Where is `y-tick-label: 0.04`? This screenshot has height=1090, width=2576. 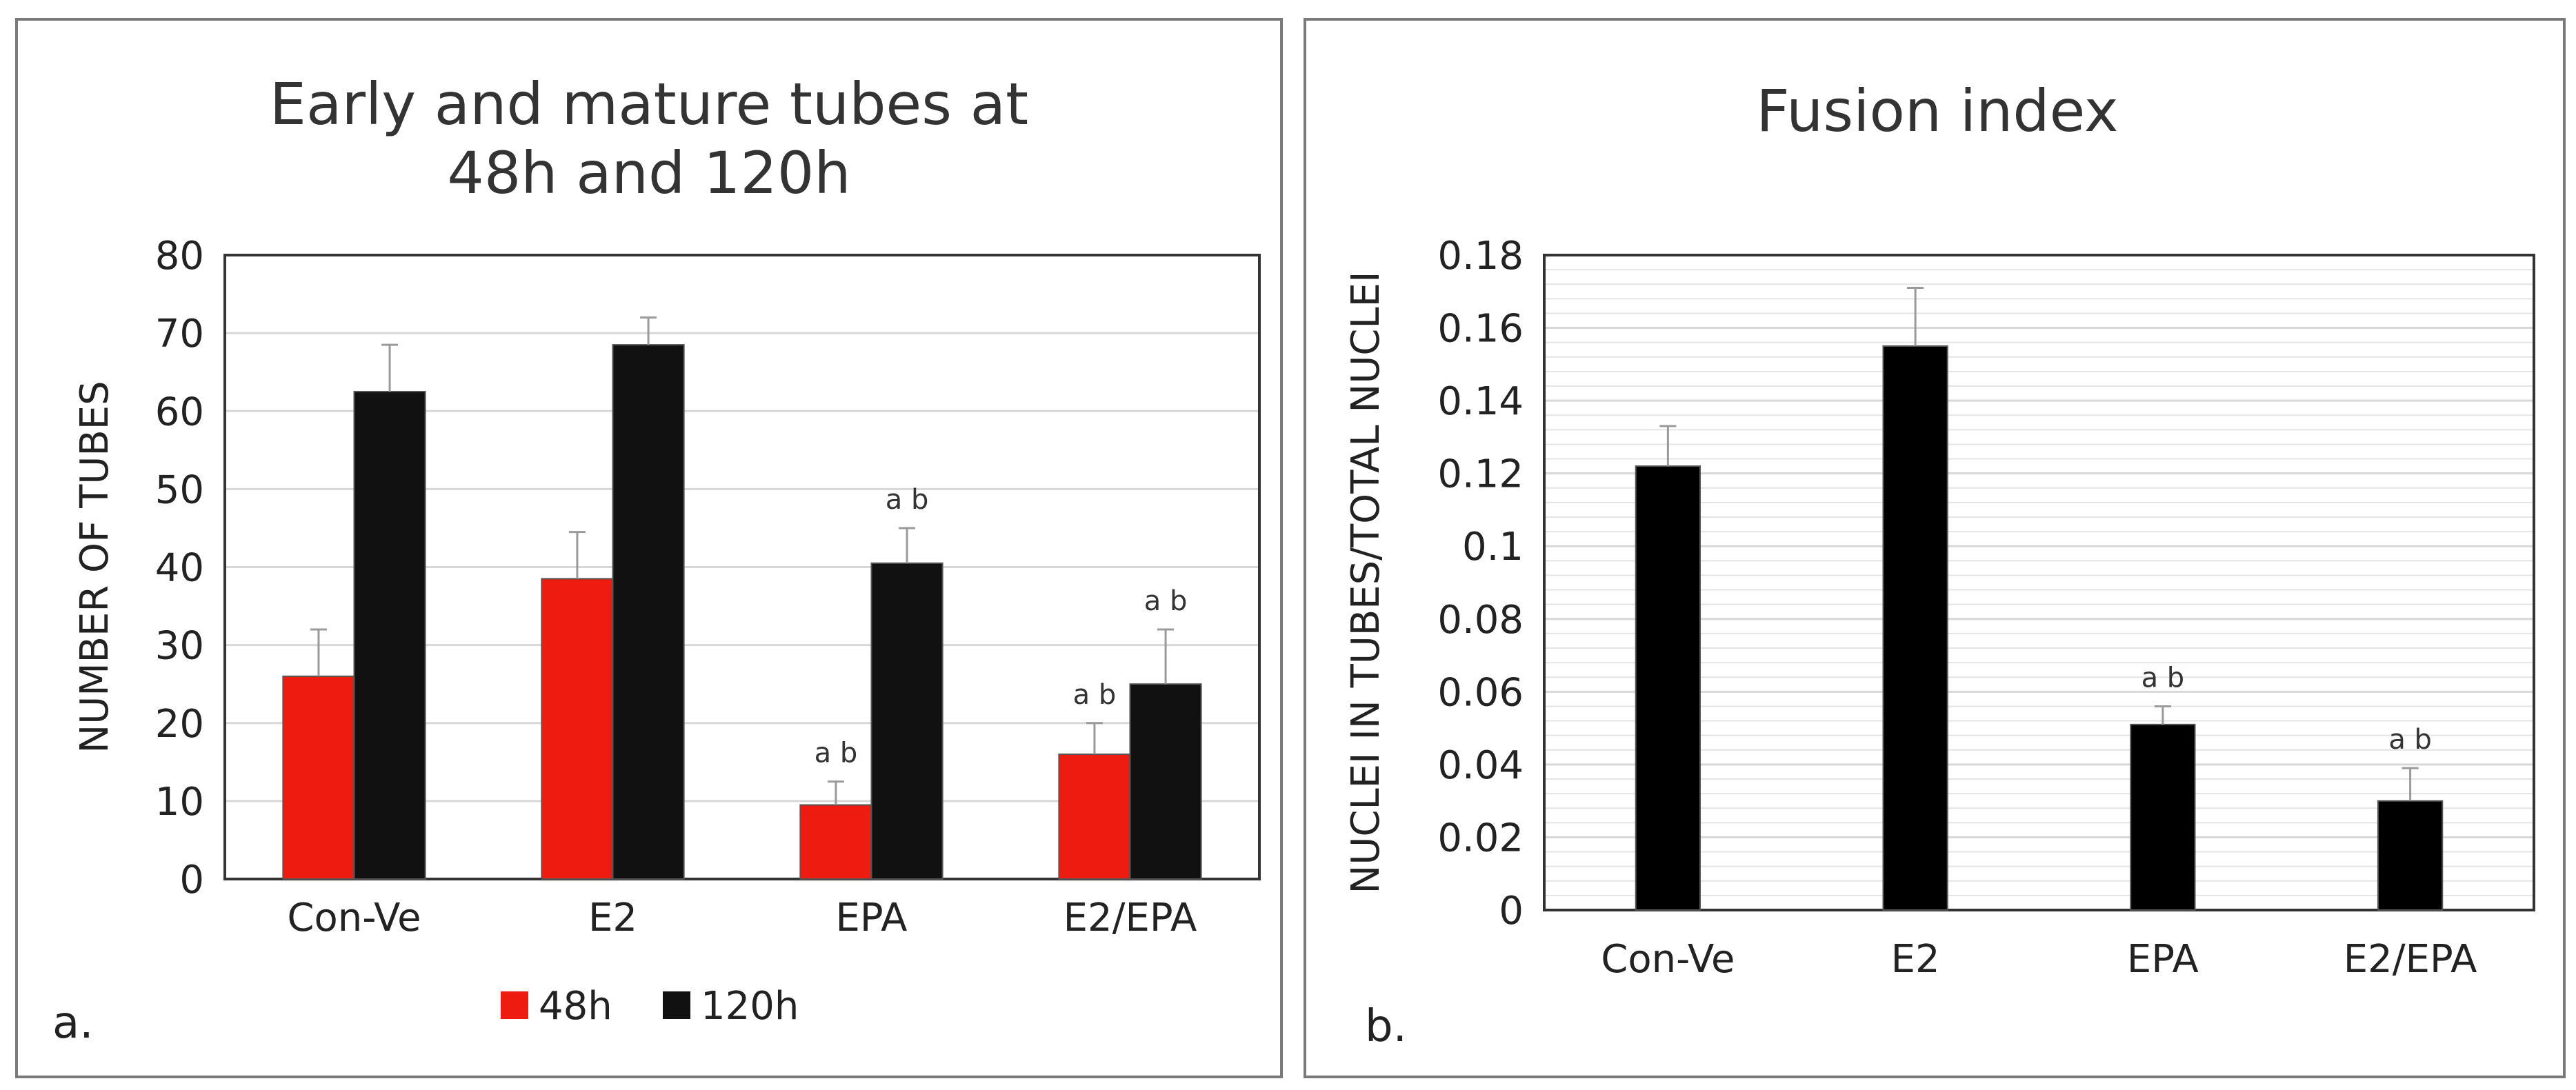
y-tick-label: 0.04 is located at coordinates (1480, 765).